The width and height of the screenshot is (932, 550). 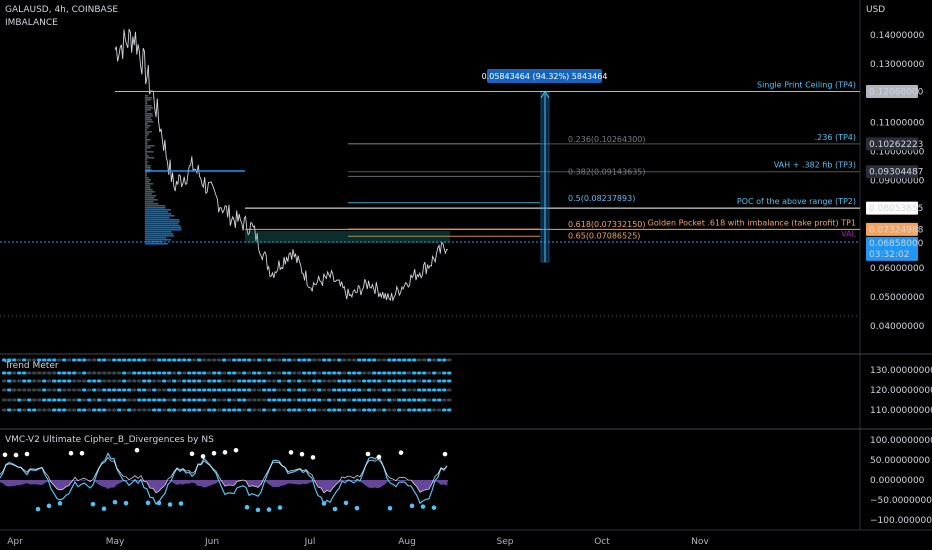 What do you see at coordinates (901, 411) in the screenshot?
I see `trend-tick: 110.00000000` at bounding box center [901, 411].